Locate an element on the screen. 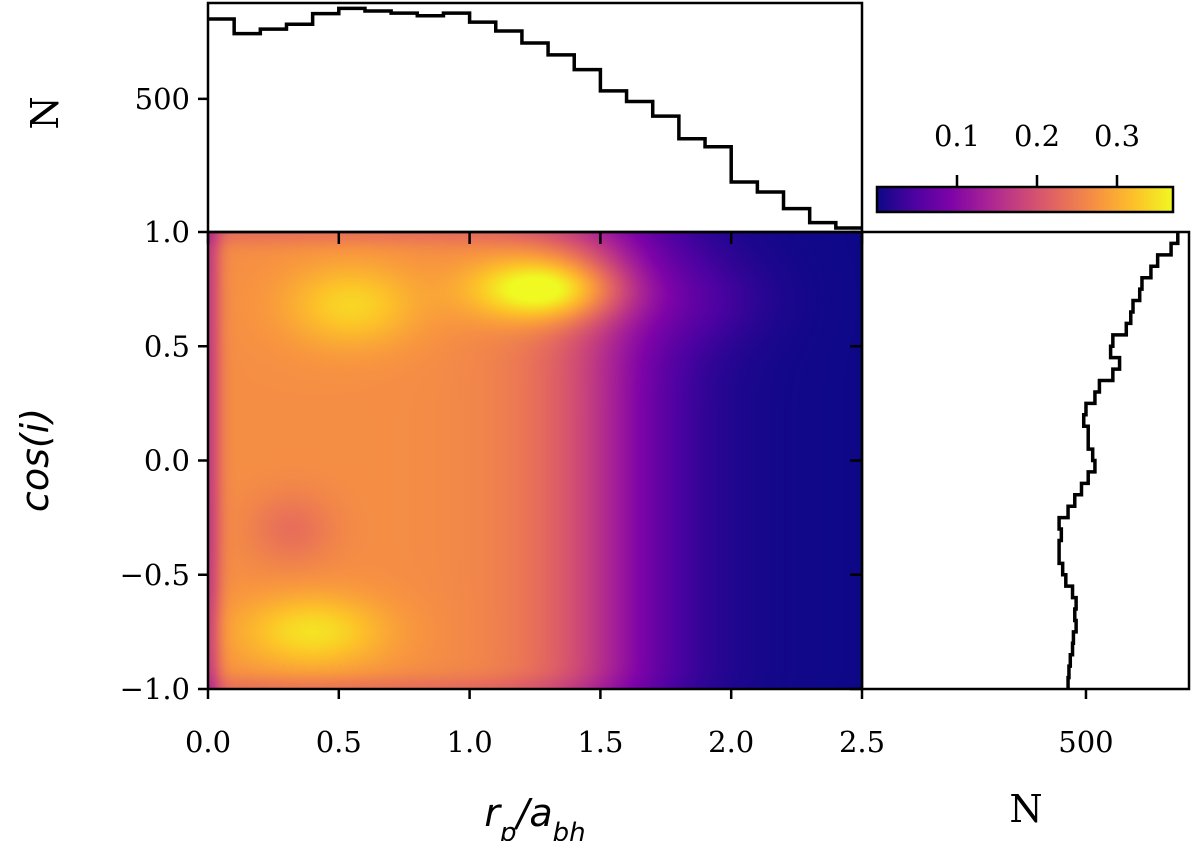 The image size is (1200, 841). x-tick-label: 2.5 is located at coordinates (862, 742).